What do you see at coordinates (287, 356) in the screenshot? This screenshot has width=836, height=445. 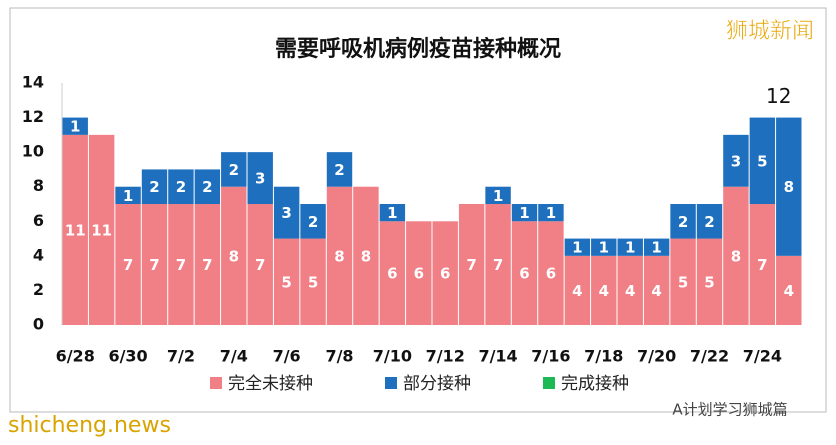 I see `x-tick-label: 7/6` at bounding box center [287, 356].